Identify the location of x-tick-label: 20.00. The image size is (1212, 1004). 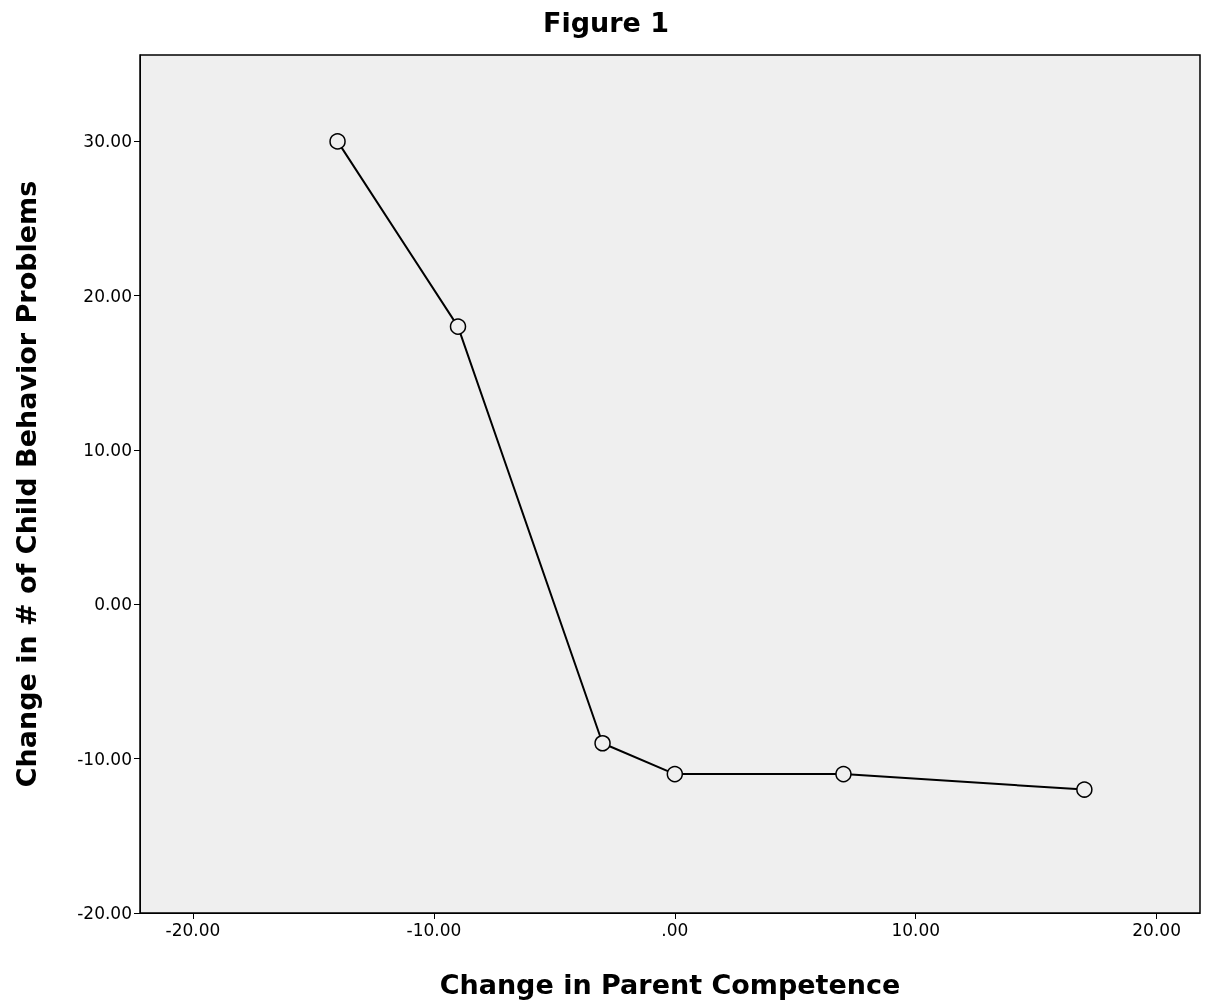
(1156, 929).